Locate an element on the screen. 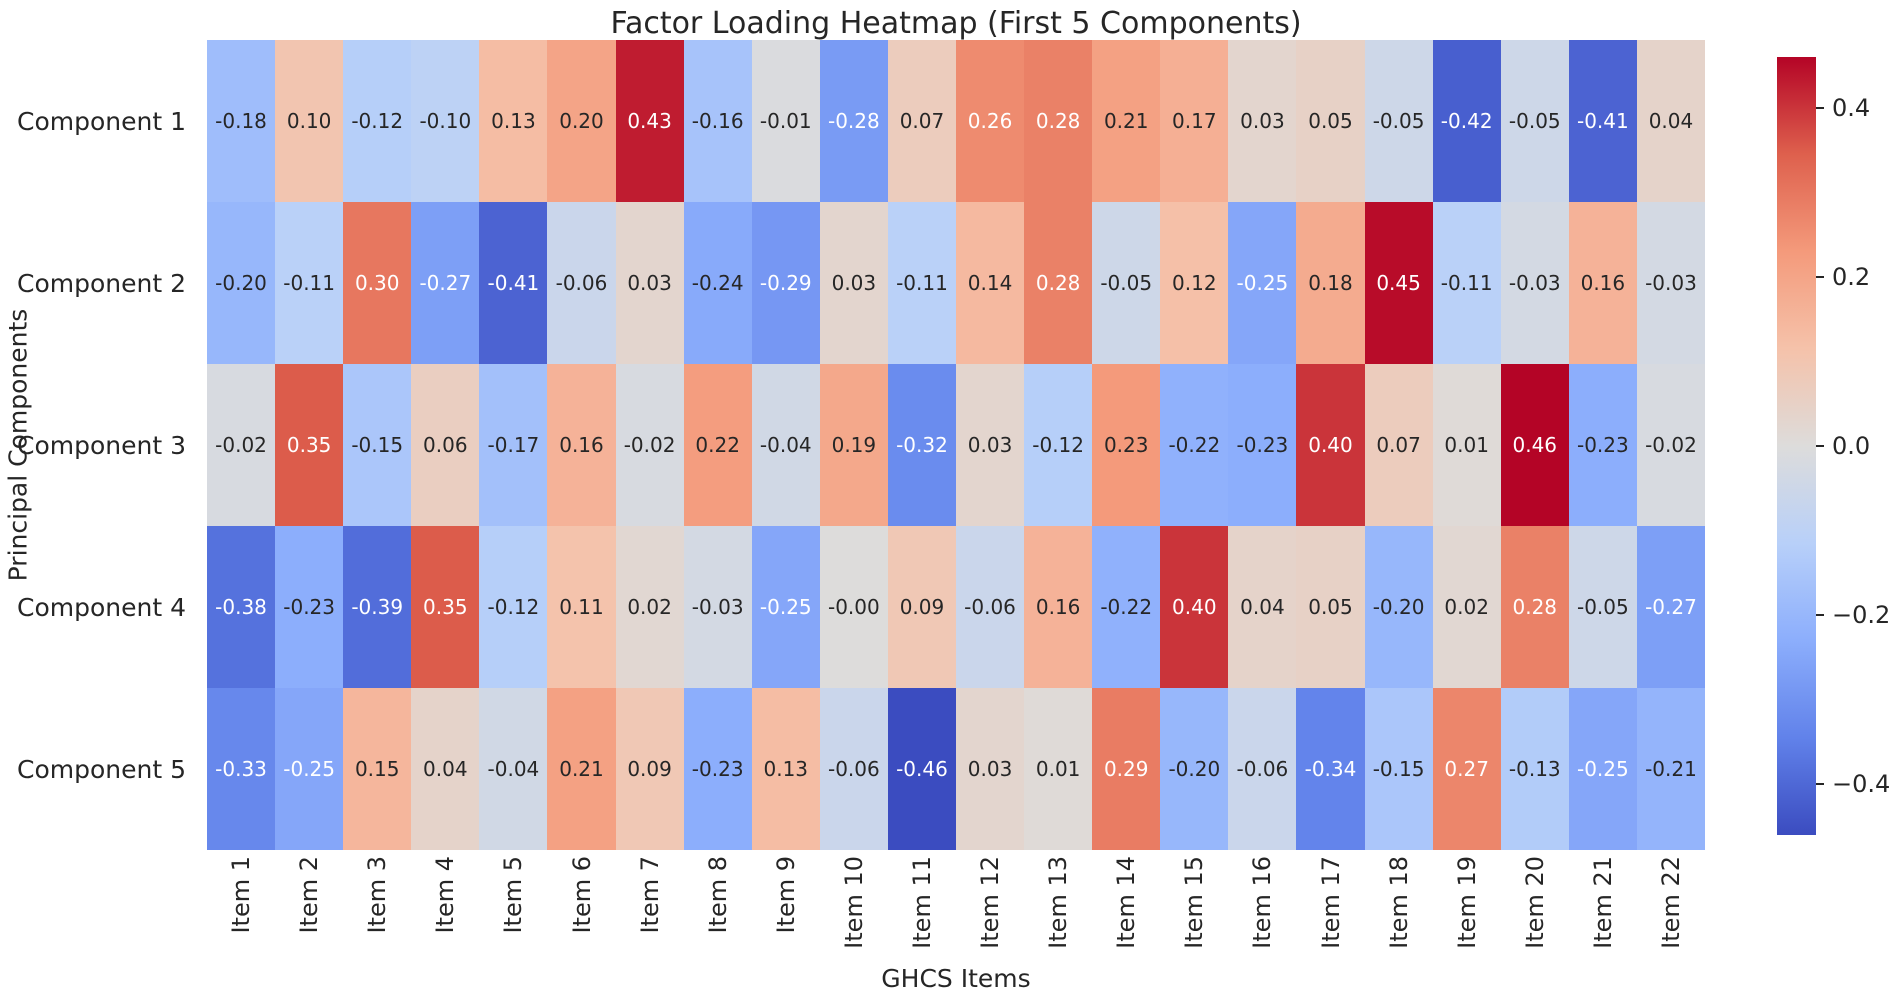  heatmap-cell: 0.27 is located at coordinates (1466, 769).